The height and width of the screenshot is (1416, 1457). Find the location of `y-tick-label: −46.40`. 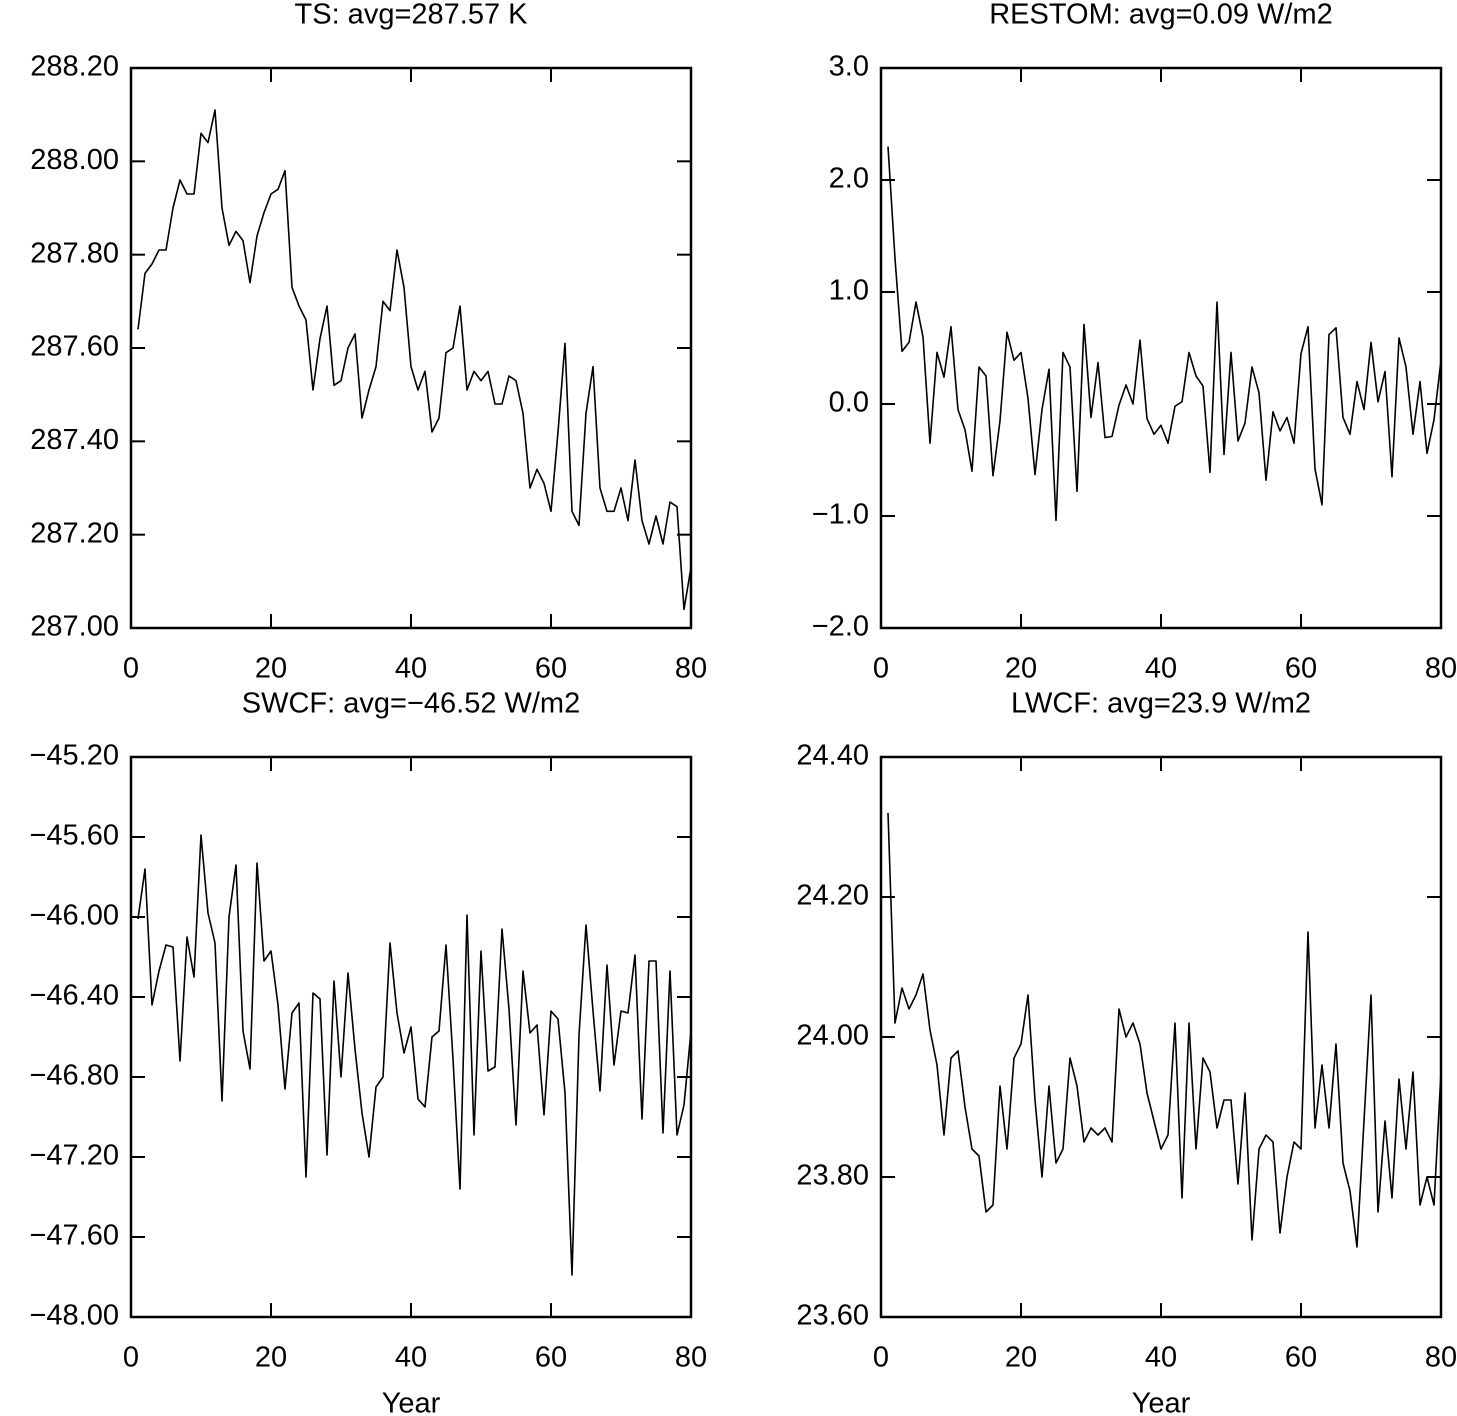

y-tick-label: −46.40 is located at coordinates (74, 996).